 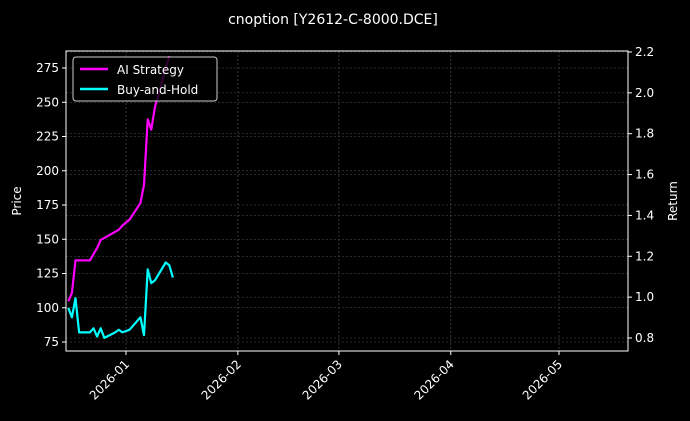 I want to click on x-tick-label: 2026-05, so click(x=542, y=379).